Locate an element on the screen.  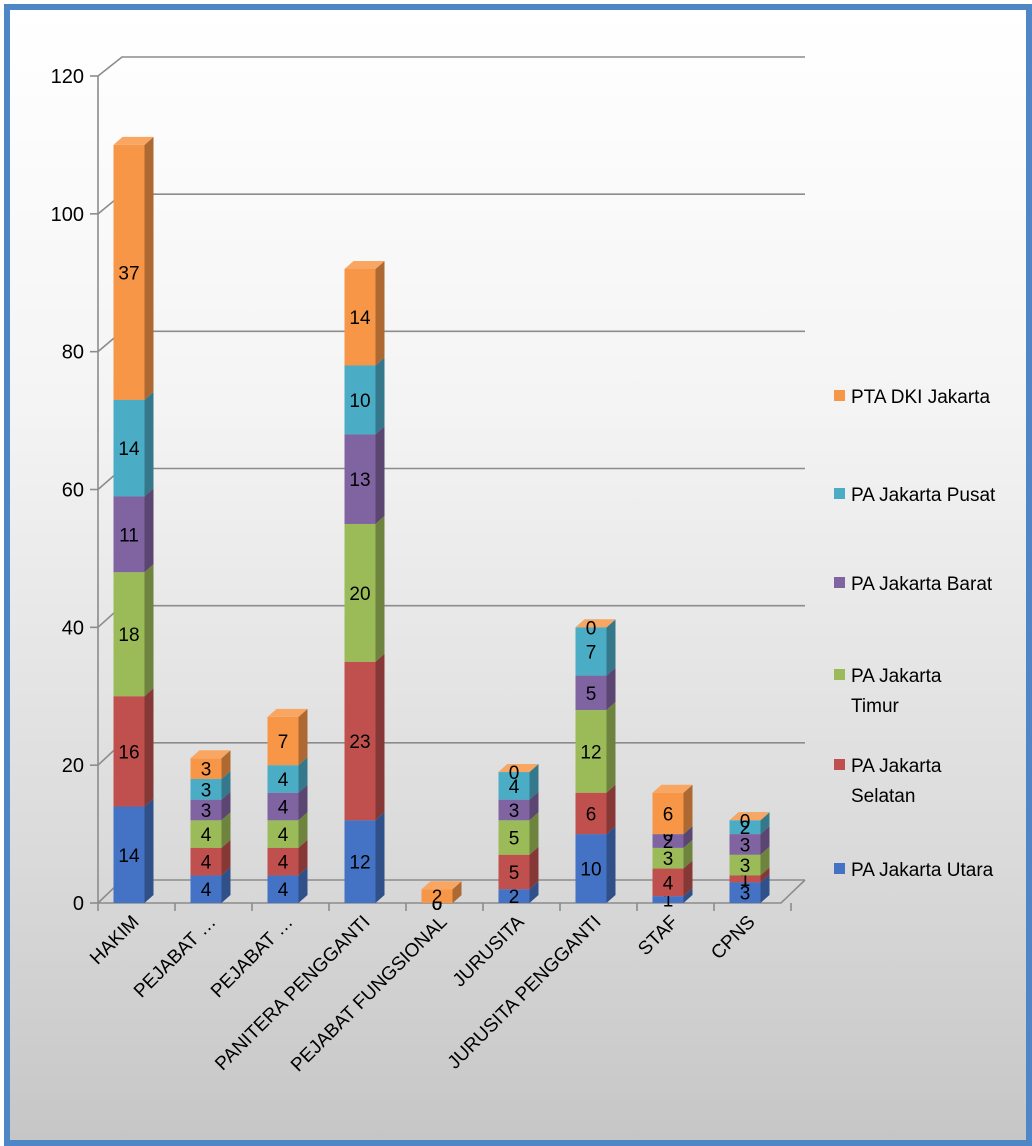
legend-item: PA Jakarta Pusat is located at coordinates (915, 495).